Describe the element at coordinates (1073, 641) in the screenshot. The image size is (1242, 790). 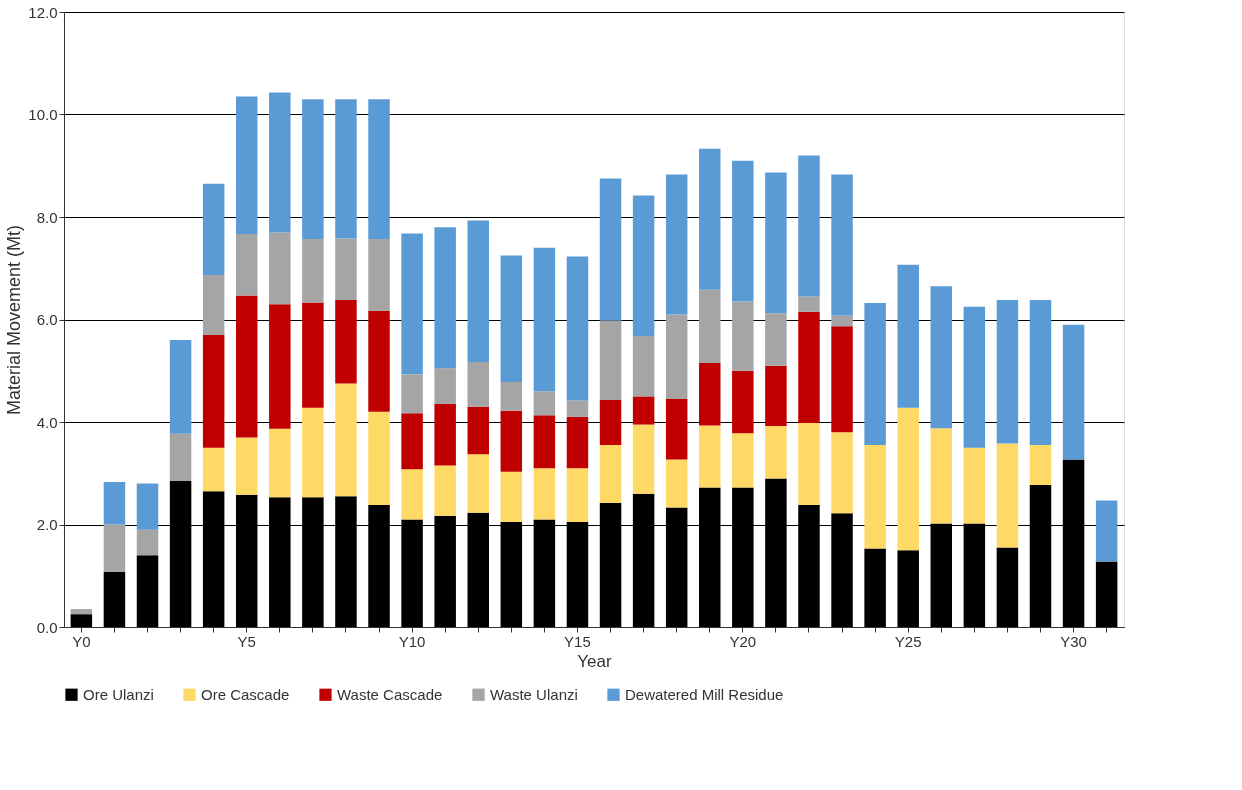
I see `x-tick-label: Y30` at that location.